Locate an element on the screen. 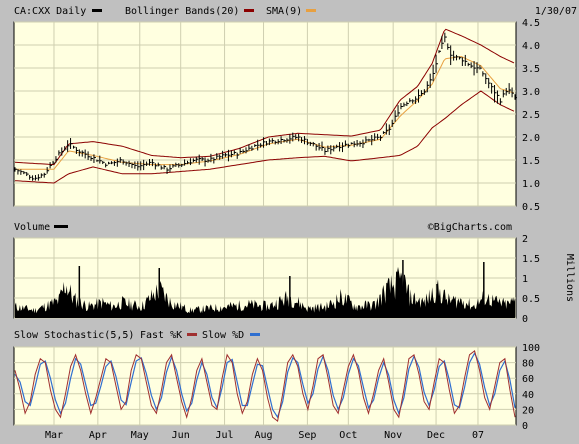  price-axis-ticks: 4.5 4.0 3.5 3.0 2.5 2.0 1.5 1.0 0.5 is located at coordinates (531, 115).